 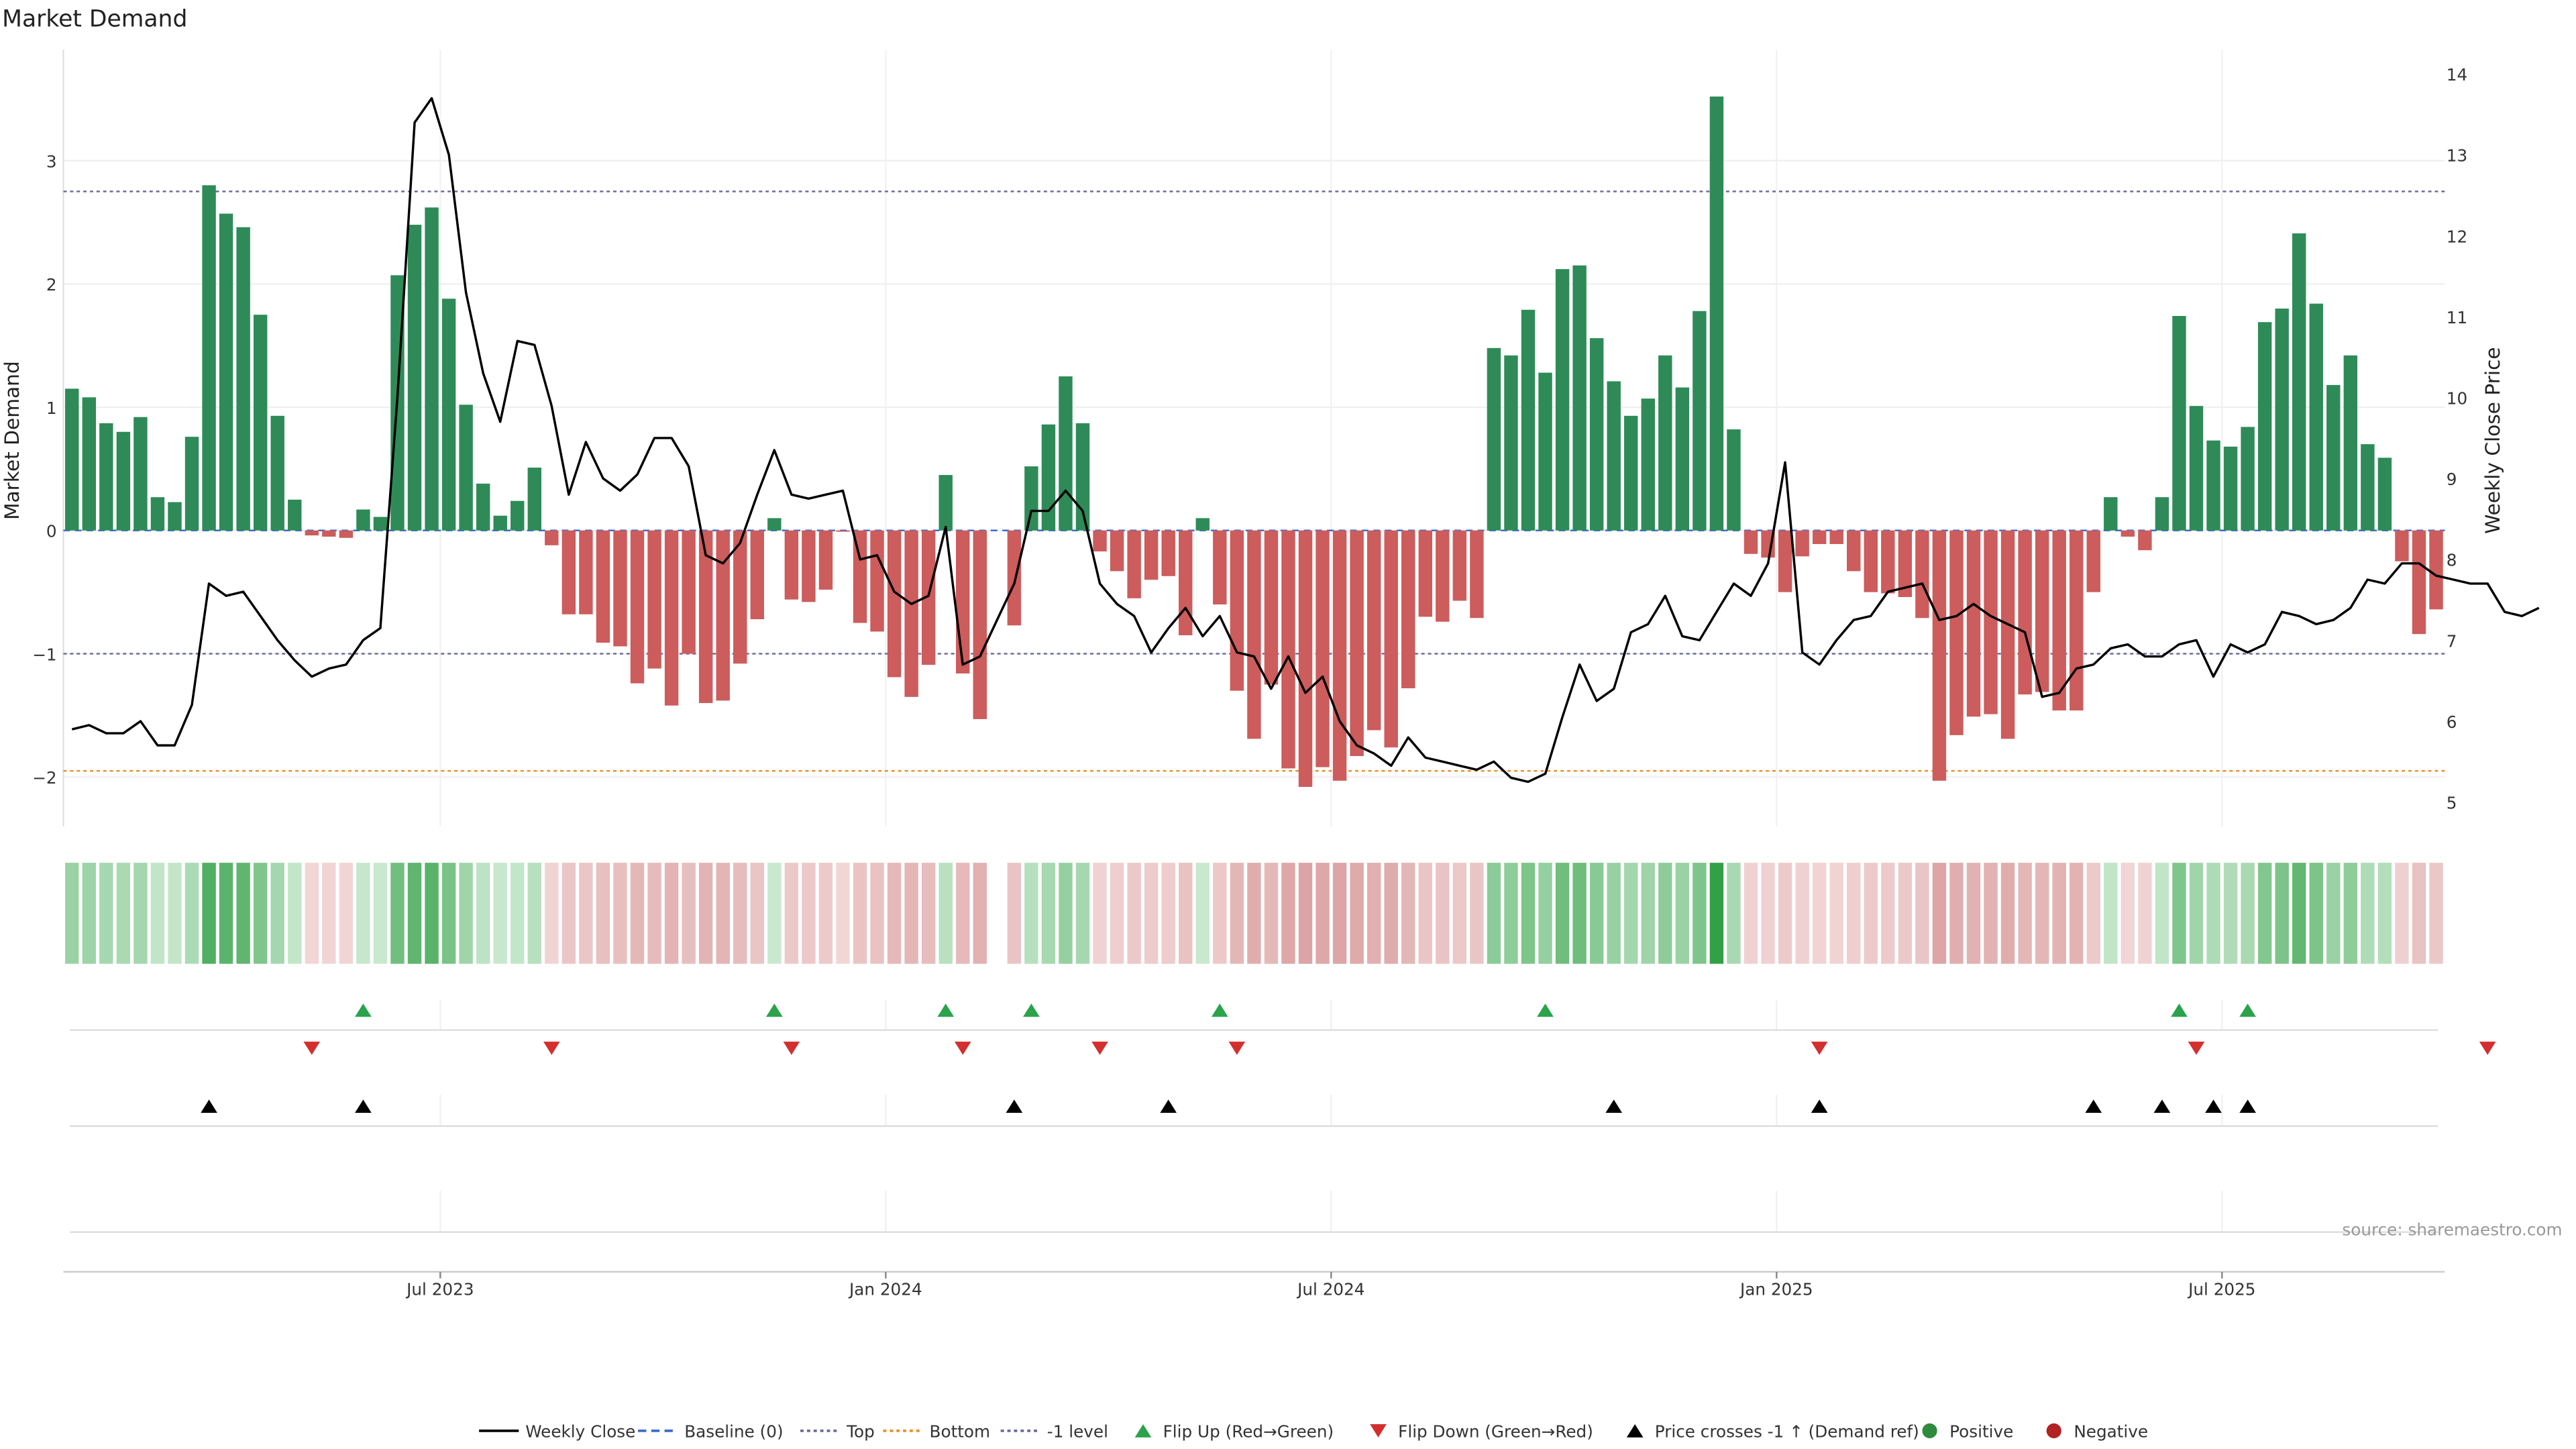 What do you see at coordinates (1787, 1432) in the screenshot?
I see `legend-label: Price crosses -1 ↑ (Demand ref)` at bounding box center [1787, 1432].